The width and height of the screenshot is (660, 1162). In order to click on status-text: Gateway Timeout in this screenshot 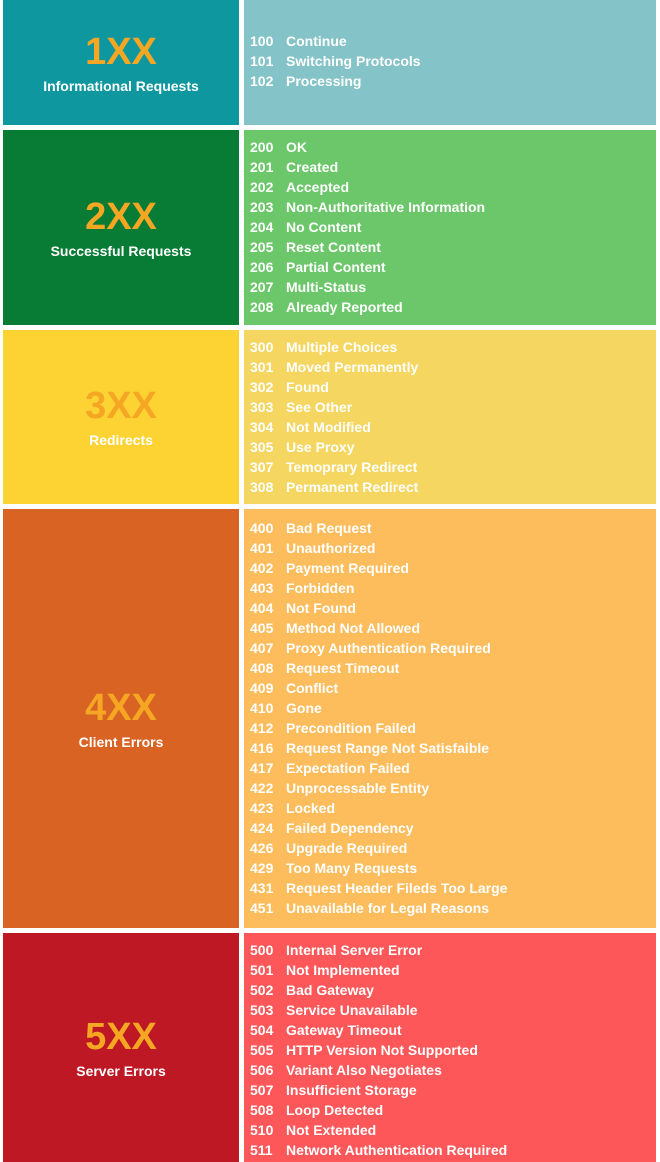, I will do `click(344, 1030)`.